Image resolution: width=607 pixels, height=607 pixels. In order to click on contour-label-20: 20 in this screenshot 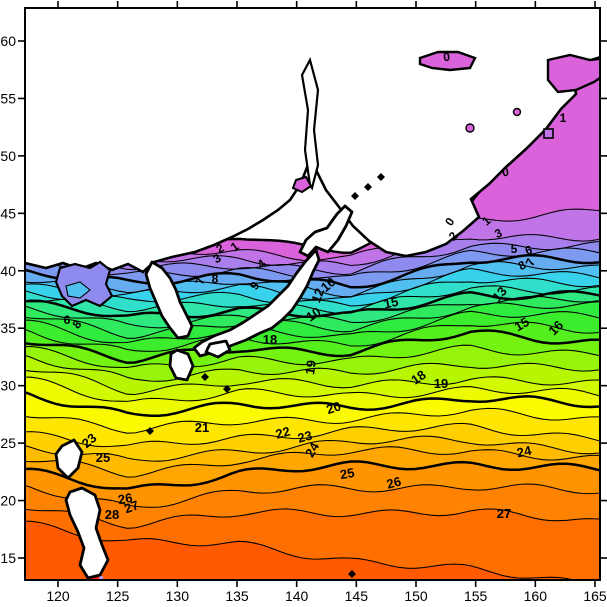, I will do `click(333, 407)`.